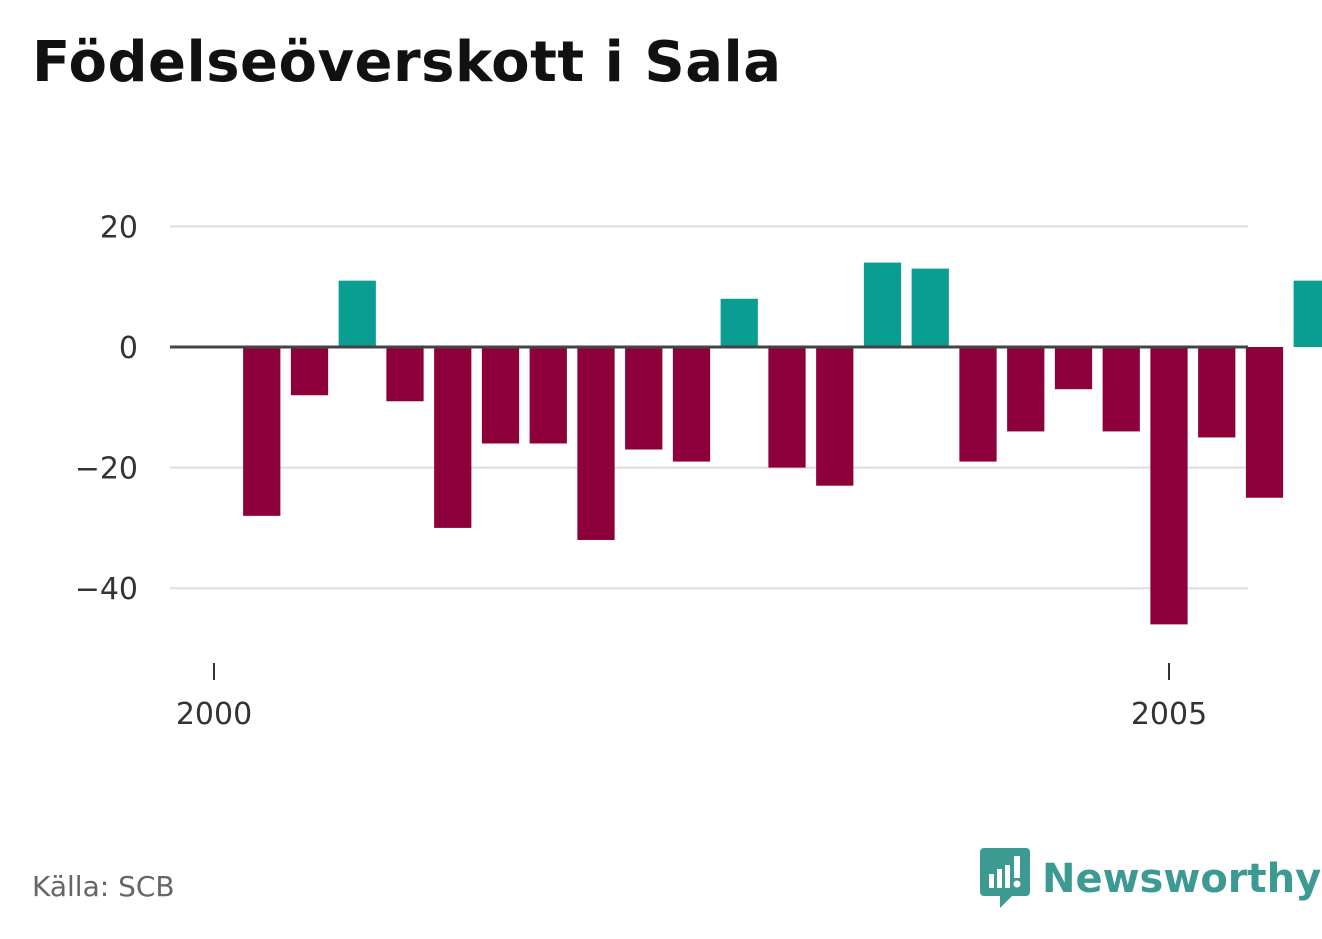  Describe the element at coordinates (106, 589) in the screenshot. I see `y-tick-label: −40` at that location.